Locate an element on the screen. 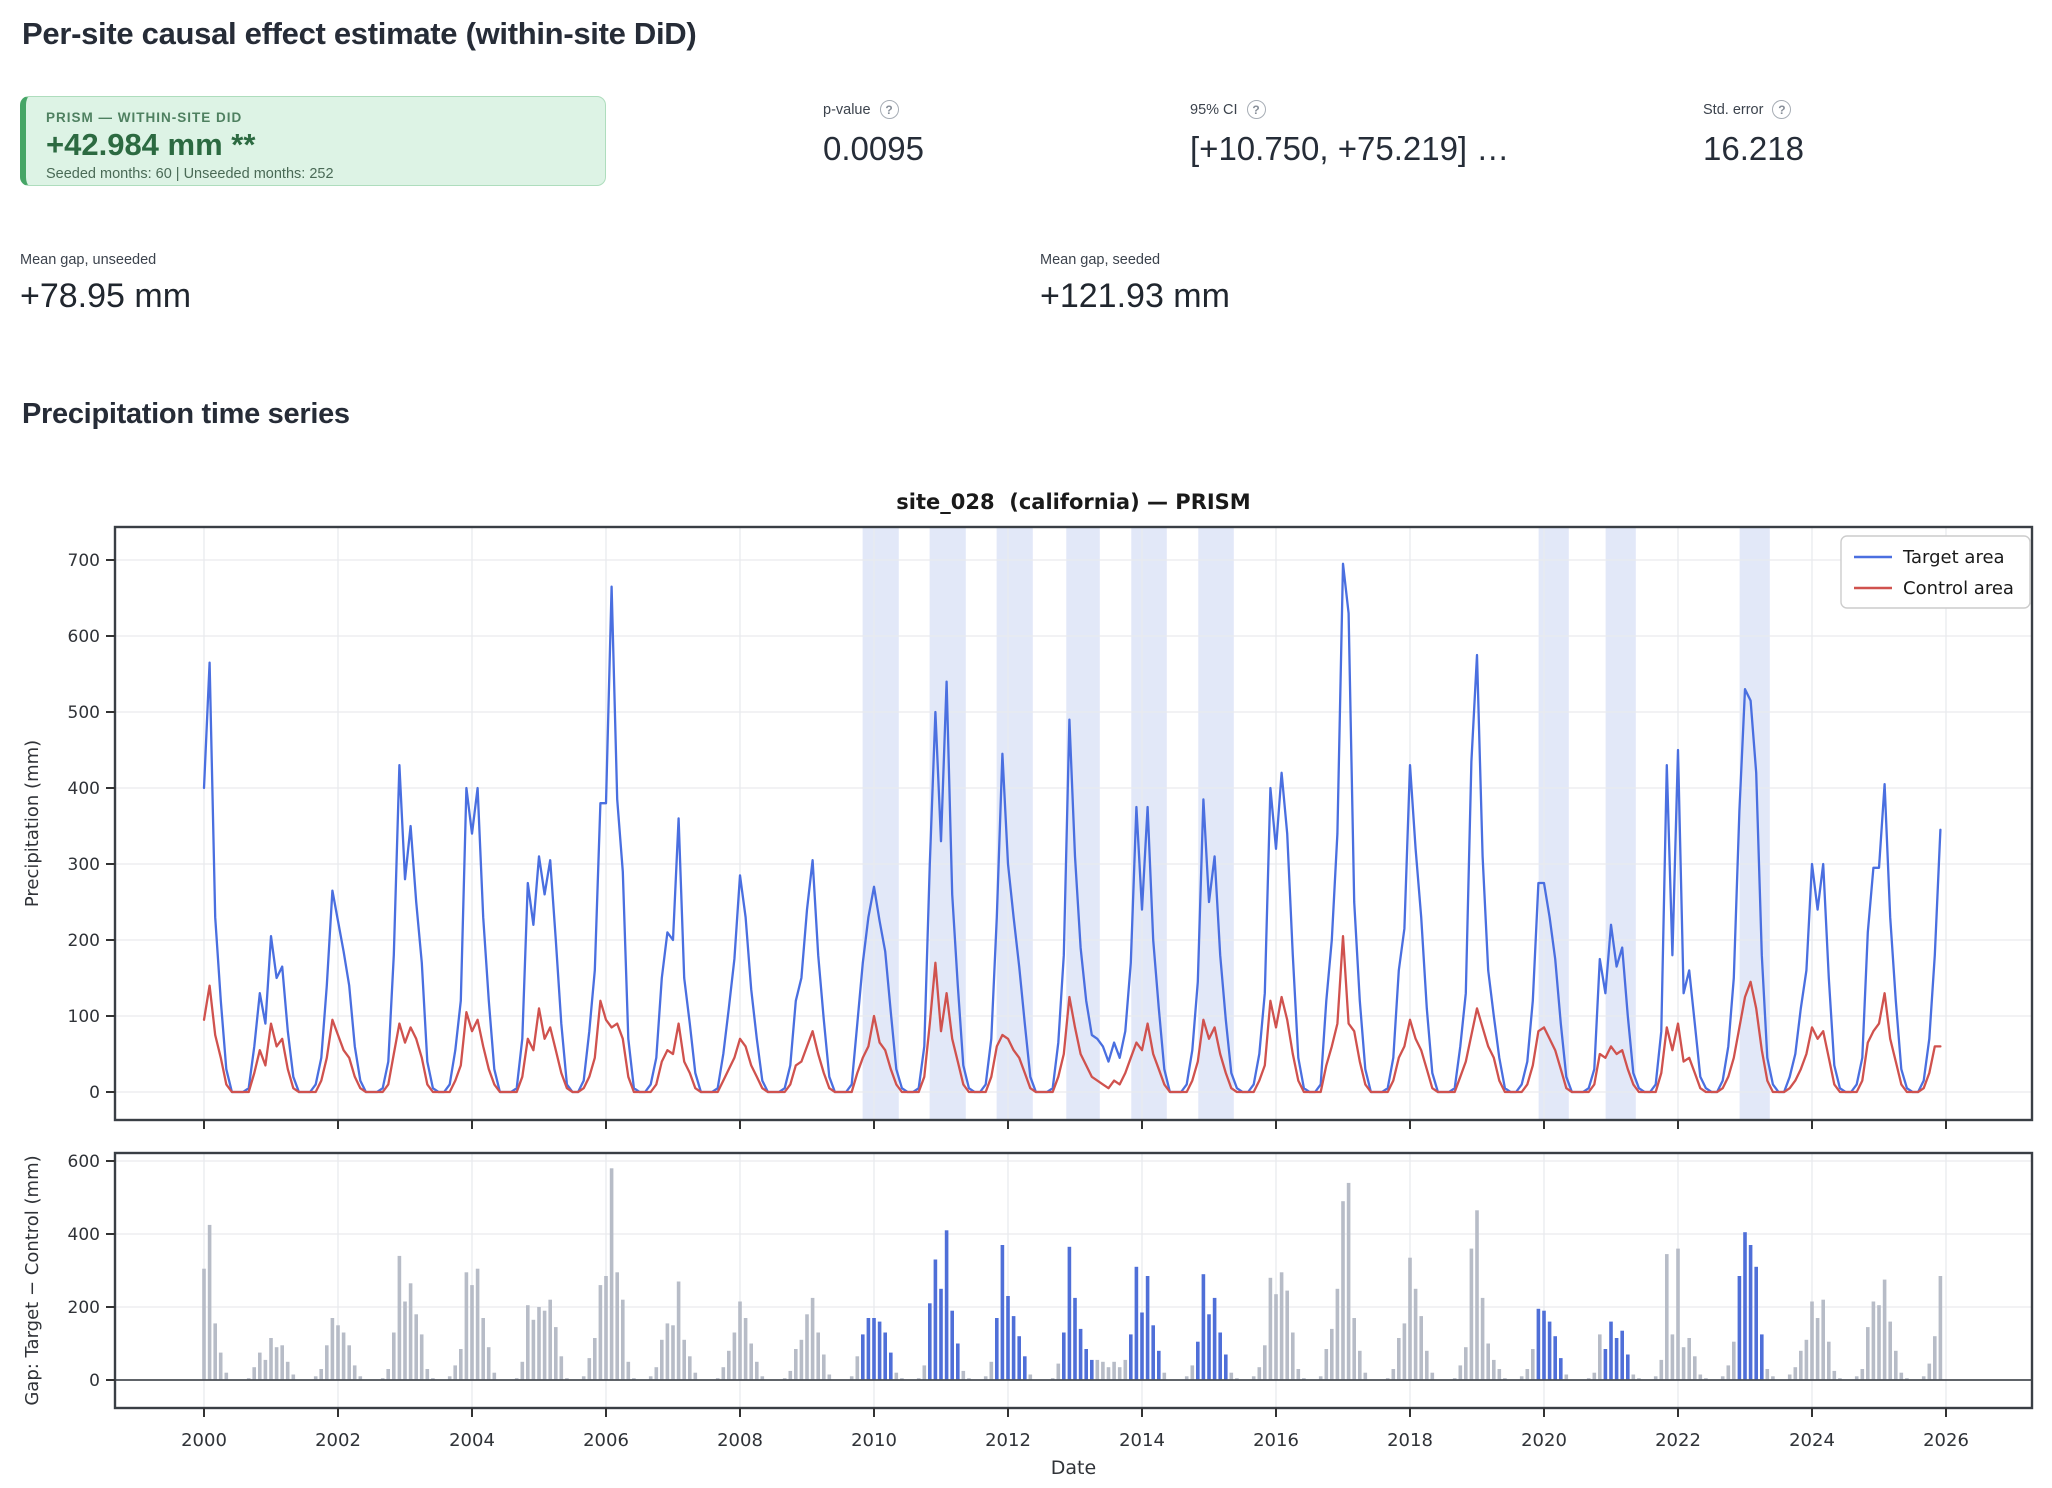  y-tick-label: 400 is located at coordinates (84, 1235).